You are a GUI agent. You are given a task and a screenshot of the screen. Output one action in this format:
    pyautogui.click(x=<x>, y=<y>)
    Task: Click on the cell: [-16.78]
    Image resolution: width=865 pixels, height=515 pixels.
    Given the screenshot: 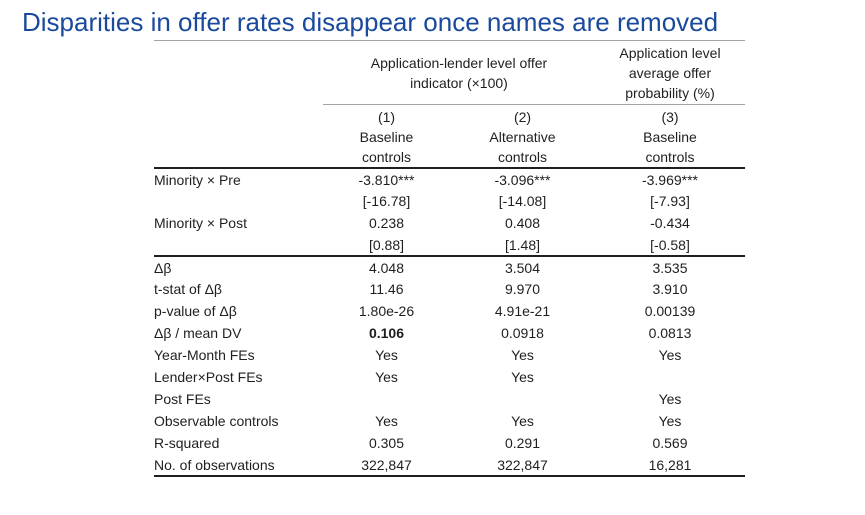 What is the action you would take?
    pyautogui.click(x=386, y=201)
    